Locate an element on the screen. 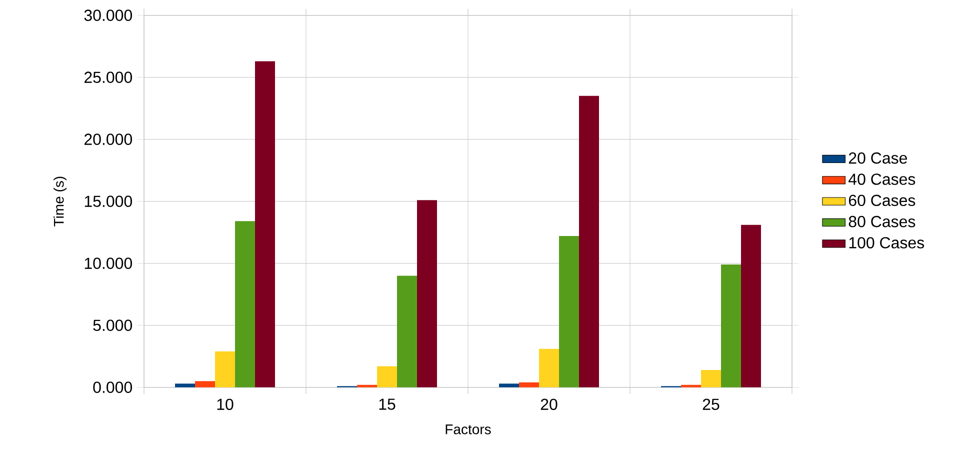  legend-label: 60 Cases is located at coordinates (882, 200).